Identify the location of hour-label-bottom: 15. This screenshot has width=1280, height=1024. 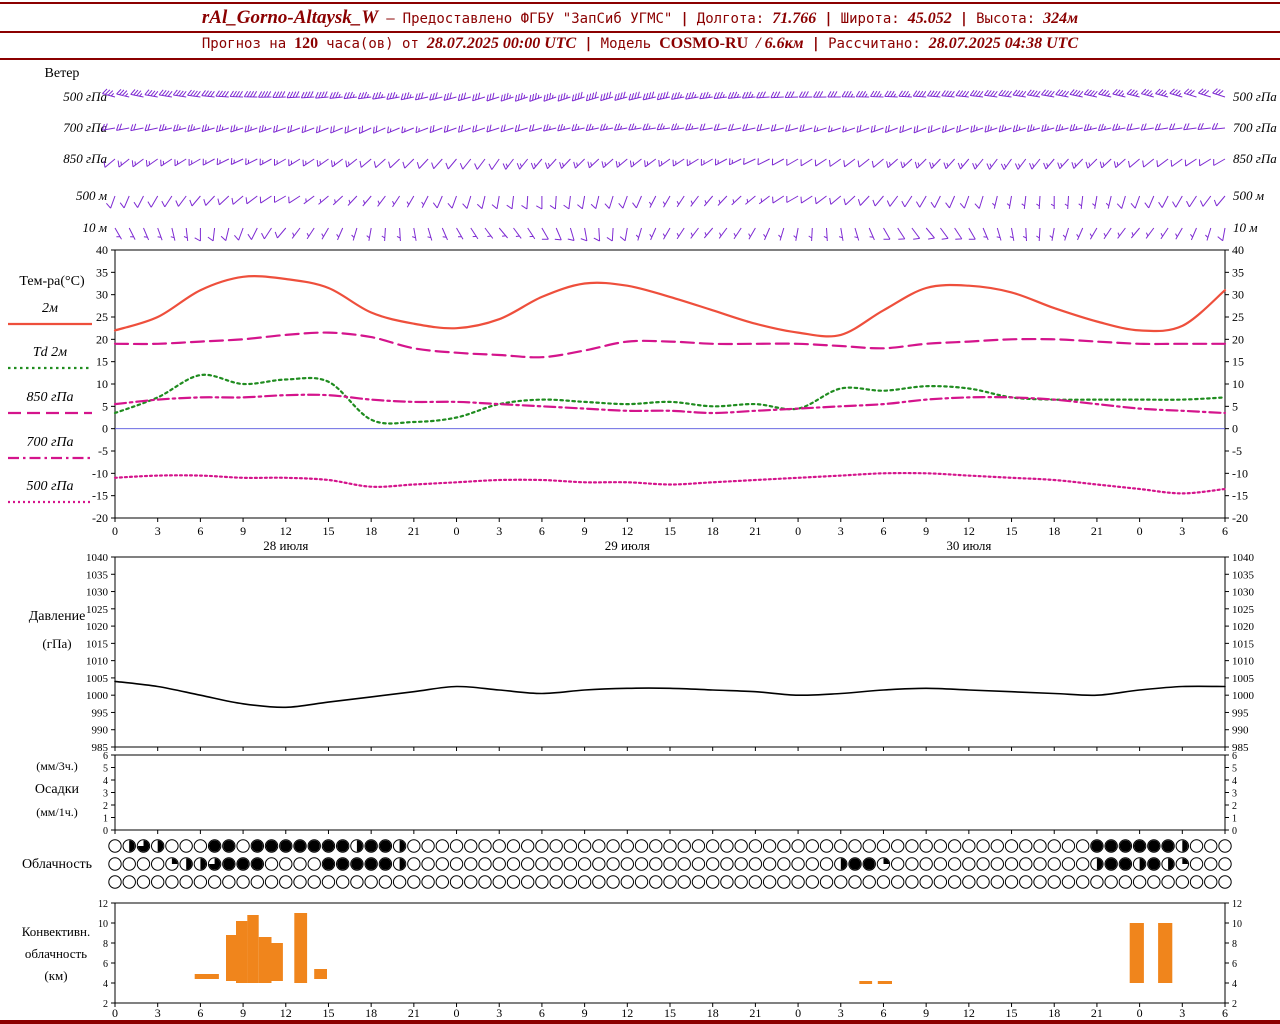
(328, 1013).